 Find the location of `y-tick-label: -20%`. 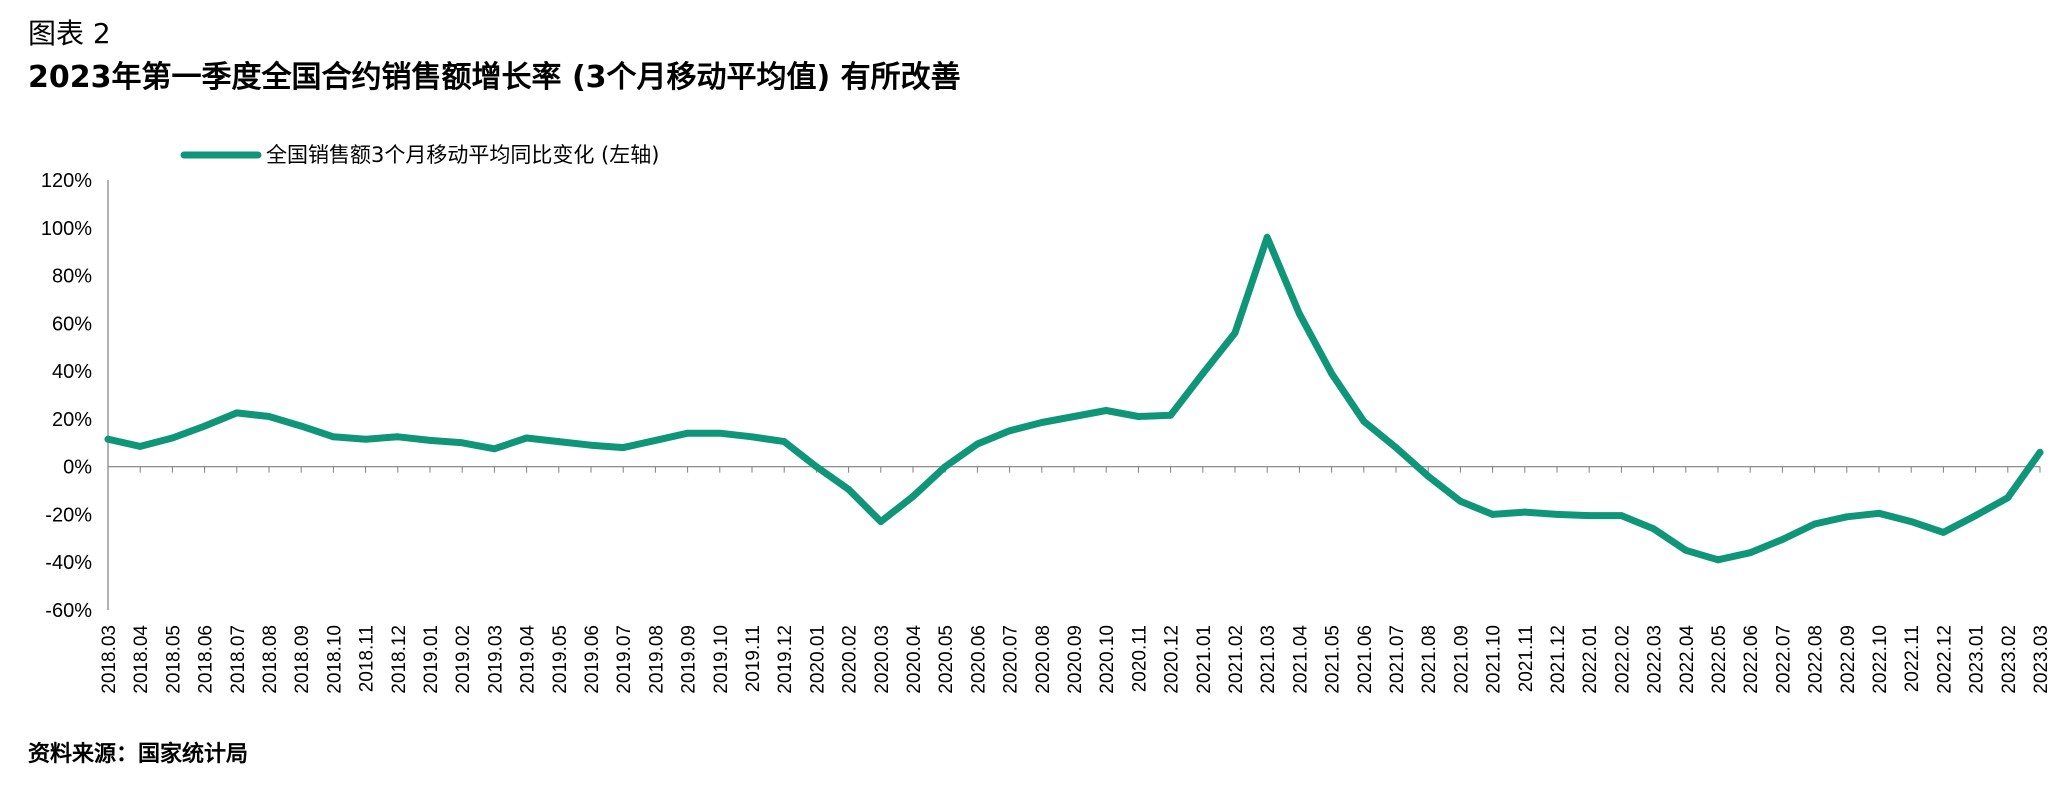

y-tick-label: -20% is located at coordinates (68, 515).